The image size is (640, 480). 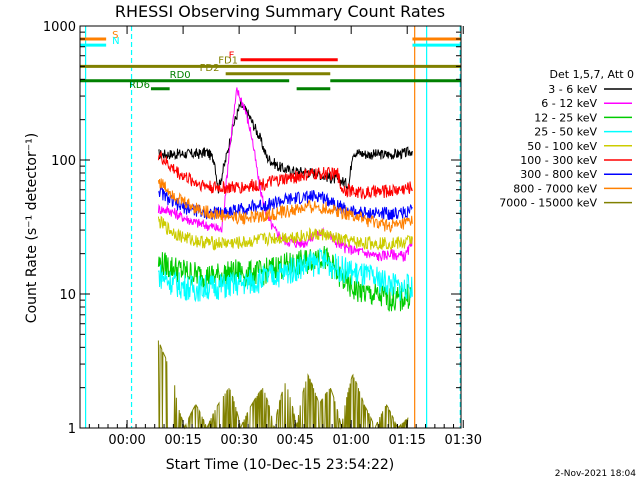 I want to click on x-tick-label-0: 00:00, so click(x=126, y=440).